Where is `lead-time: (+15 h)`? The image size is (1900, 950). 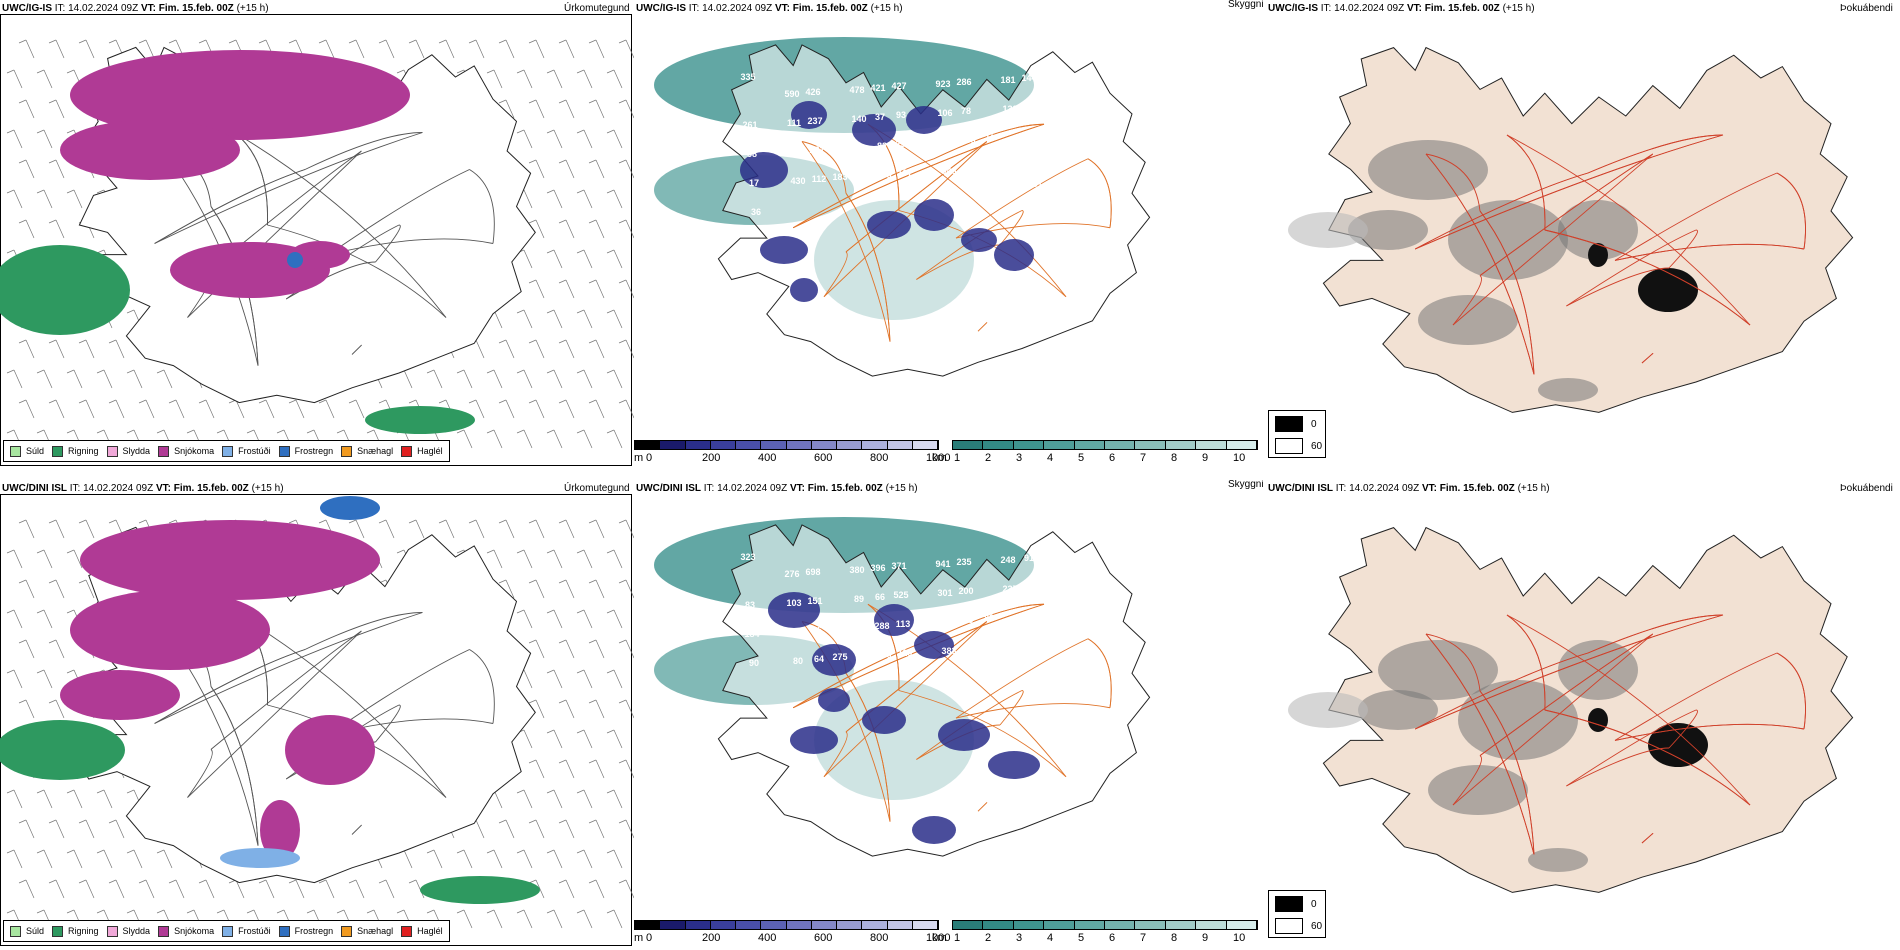 lead-time: (+15 h) is located at coordinates (252, 8).